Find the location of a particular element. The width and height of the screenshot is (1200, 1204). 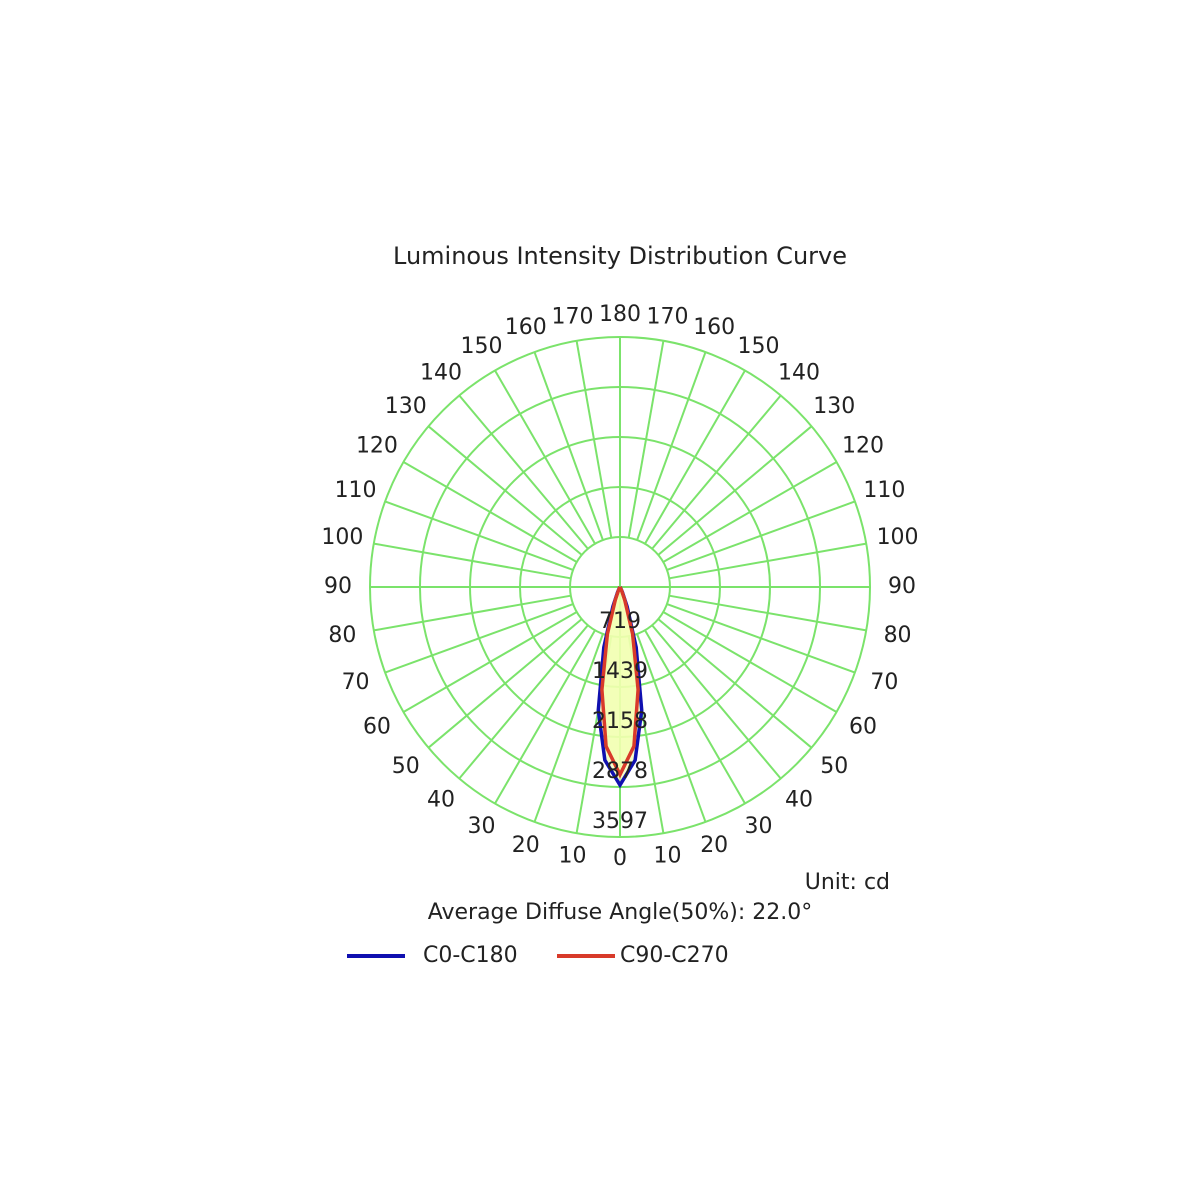

legend-label: C90-C270 is located at coordinates (674, 955).